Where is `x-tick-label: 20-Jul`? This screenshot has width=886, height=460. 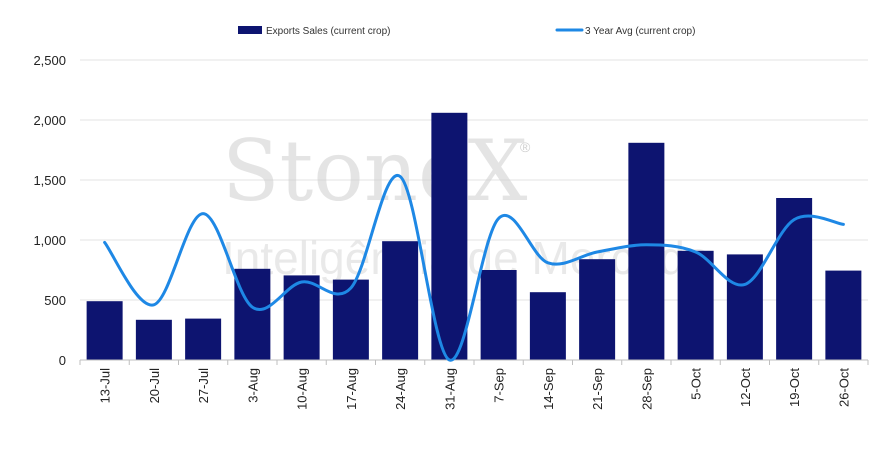 x-tick-label: 20-Jul is located at coordinates (154, 386).